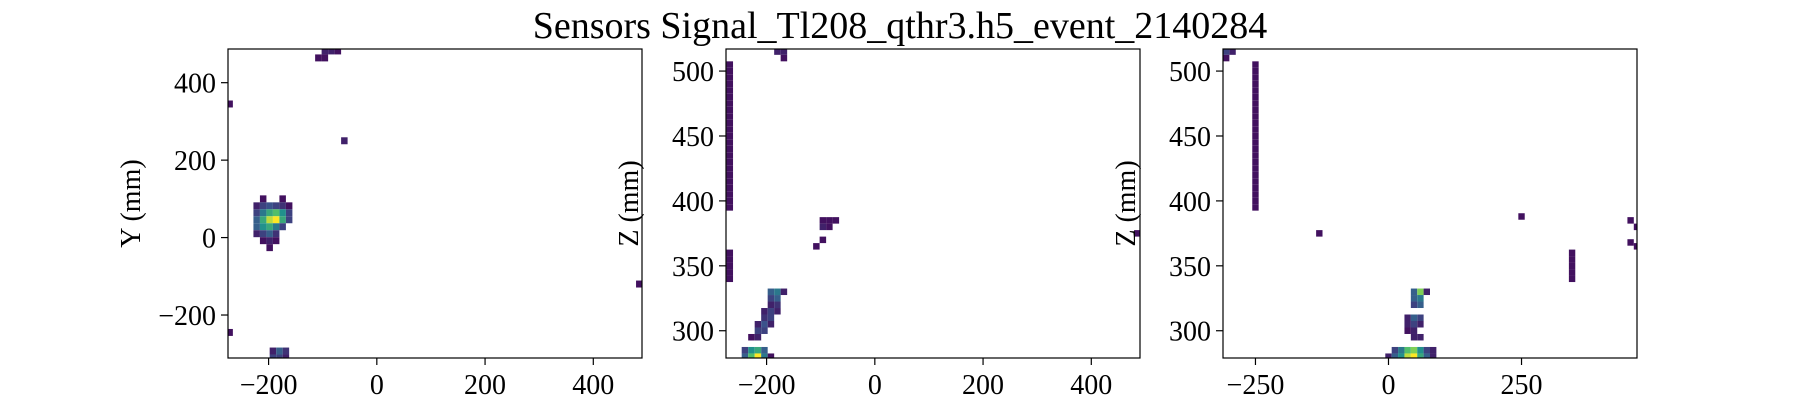 This screenshot has width=1800, height=400. Describe the element at coordinates (131, 203) in the screenshot. I see `y-axis-label: Y (mm)` at that location.